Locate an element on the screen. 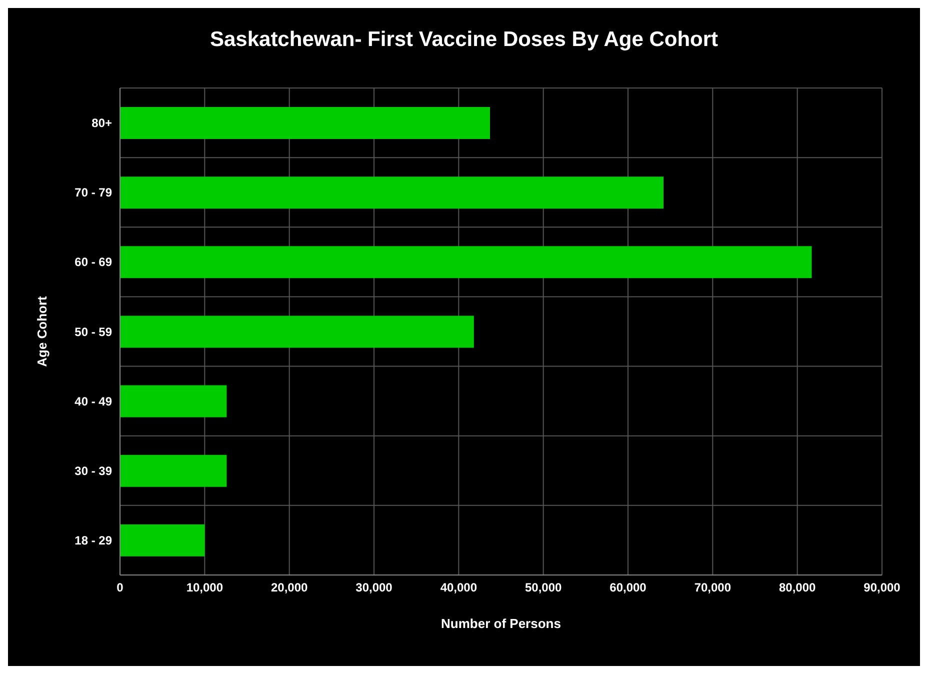  y-tick-label: 40 - 49 is located at coordinates (93, 401).